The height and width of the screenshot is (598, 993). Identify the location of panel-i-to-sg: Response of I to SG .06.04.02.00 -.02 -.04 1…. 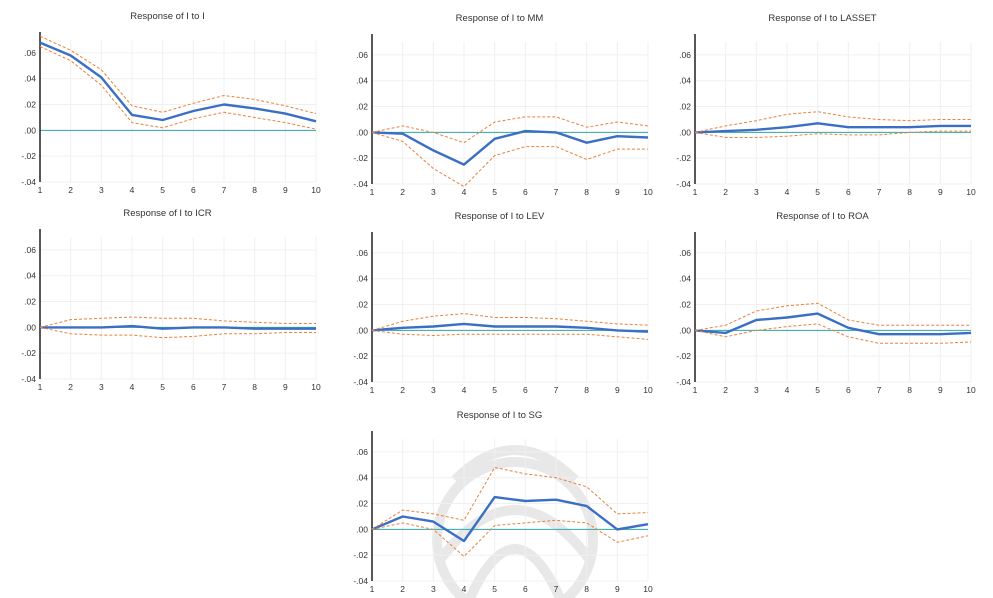
(504, 499).